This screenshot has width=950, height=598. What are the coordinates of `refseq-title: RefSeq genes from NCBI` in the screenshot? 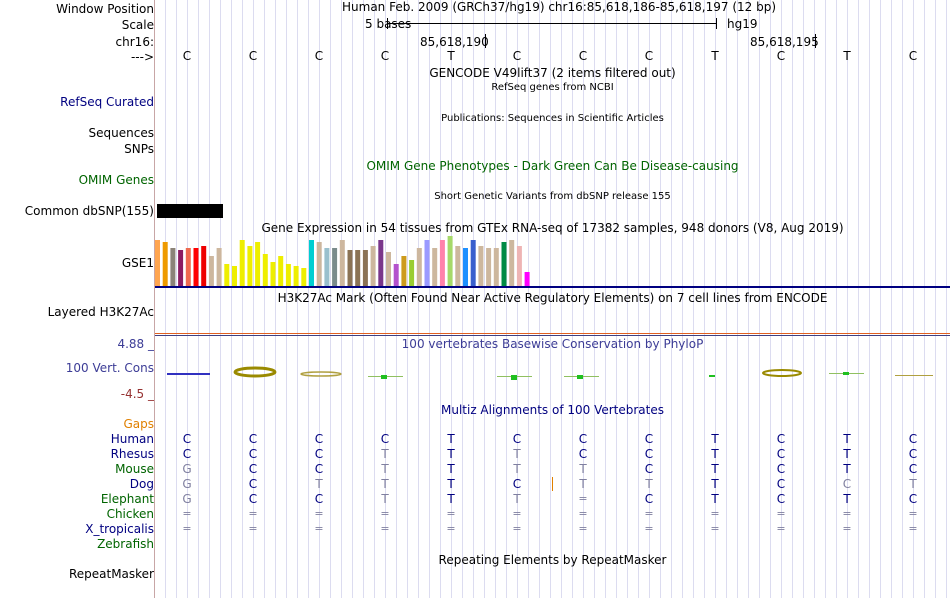 It's located at (552, 87).